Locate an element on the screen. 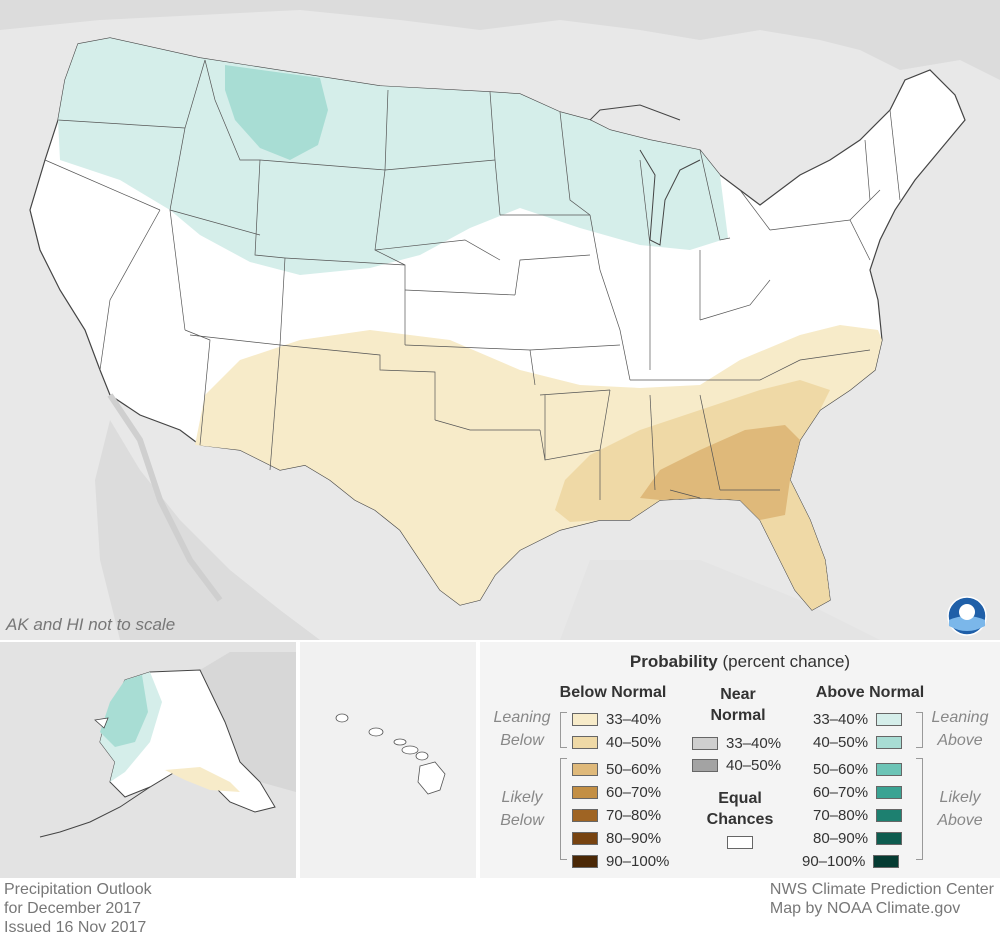 This screenshot has height=938, width=1000. legend-title-bold: Probability is located at coordinates (673, 661).